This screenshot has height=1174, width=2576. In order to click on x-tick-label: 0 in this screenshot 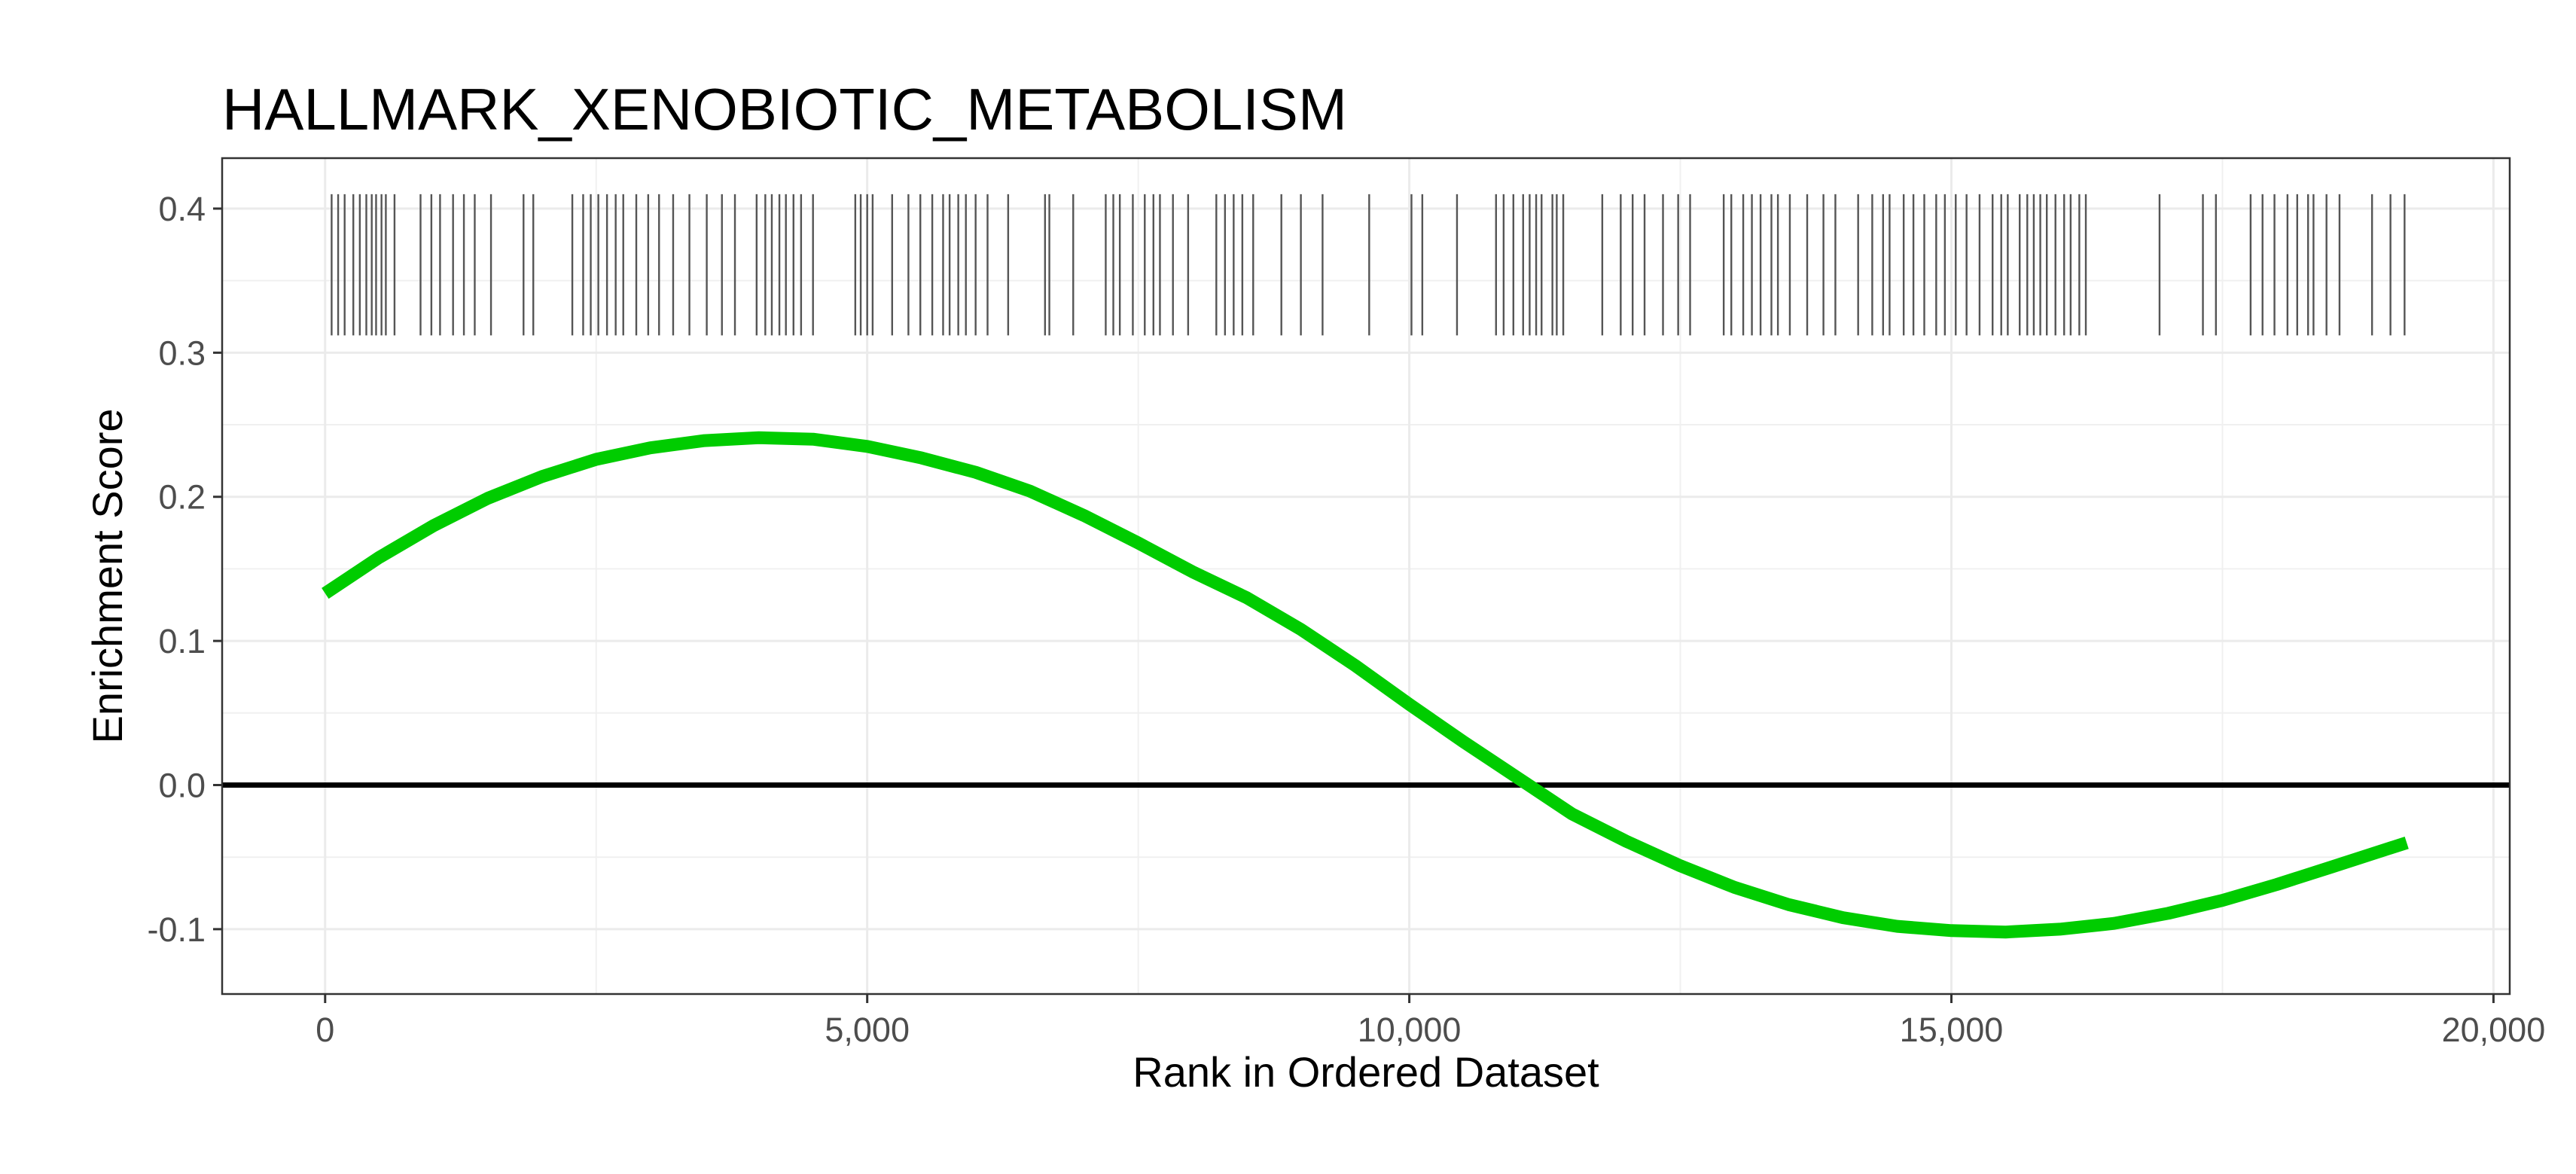, I will do `click(325, 1030)`.